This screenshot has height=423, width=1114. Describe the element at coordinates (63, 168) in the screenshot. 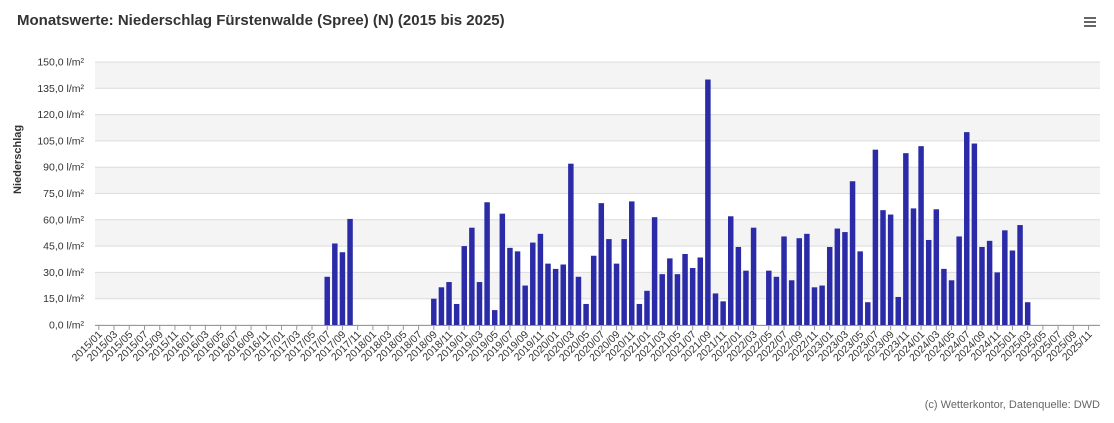

I see `y-tick-label: 90,0 l/m²` at that location.